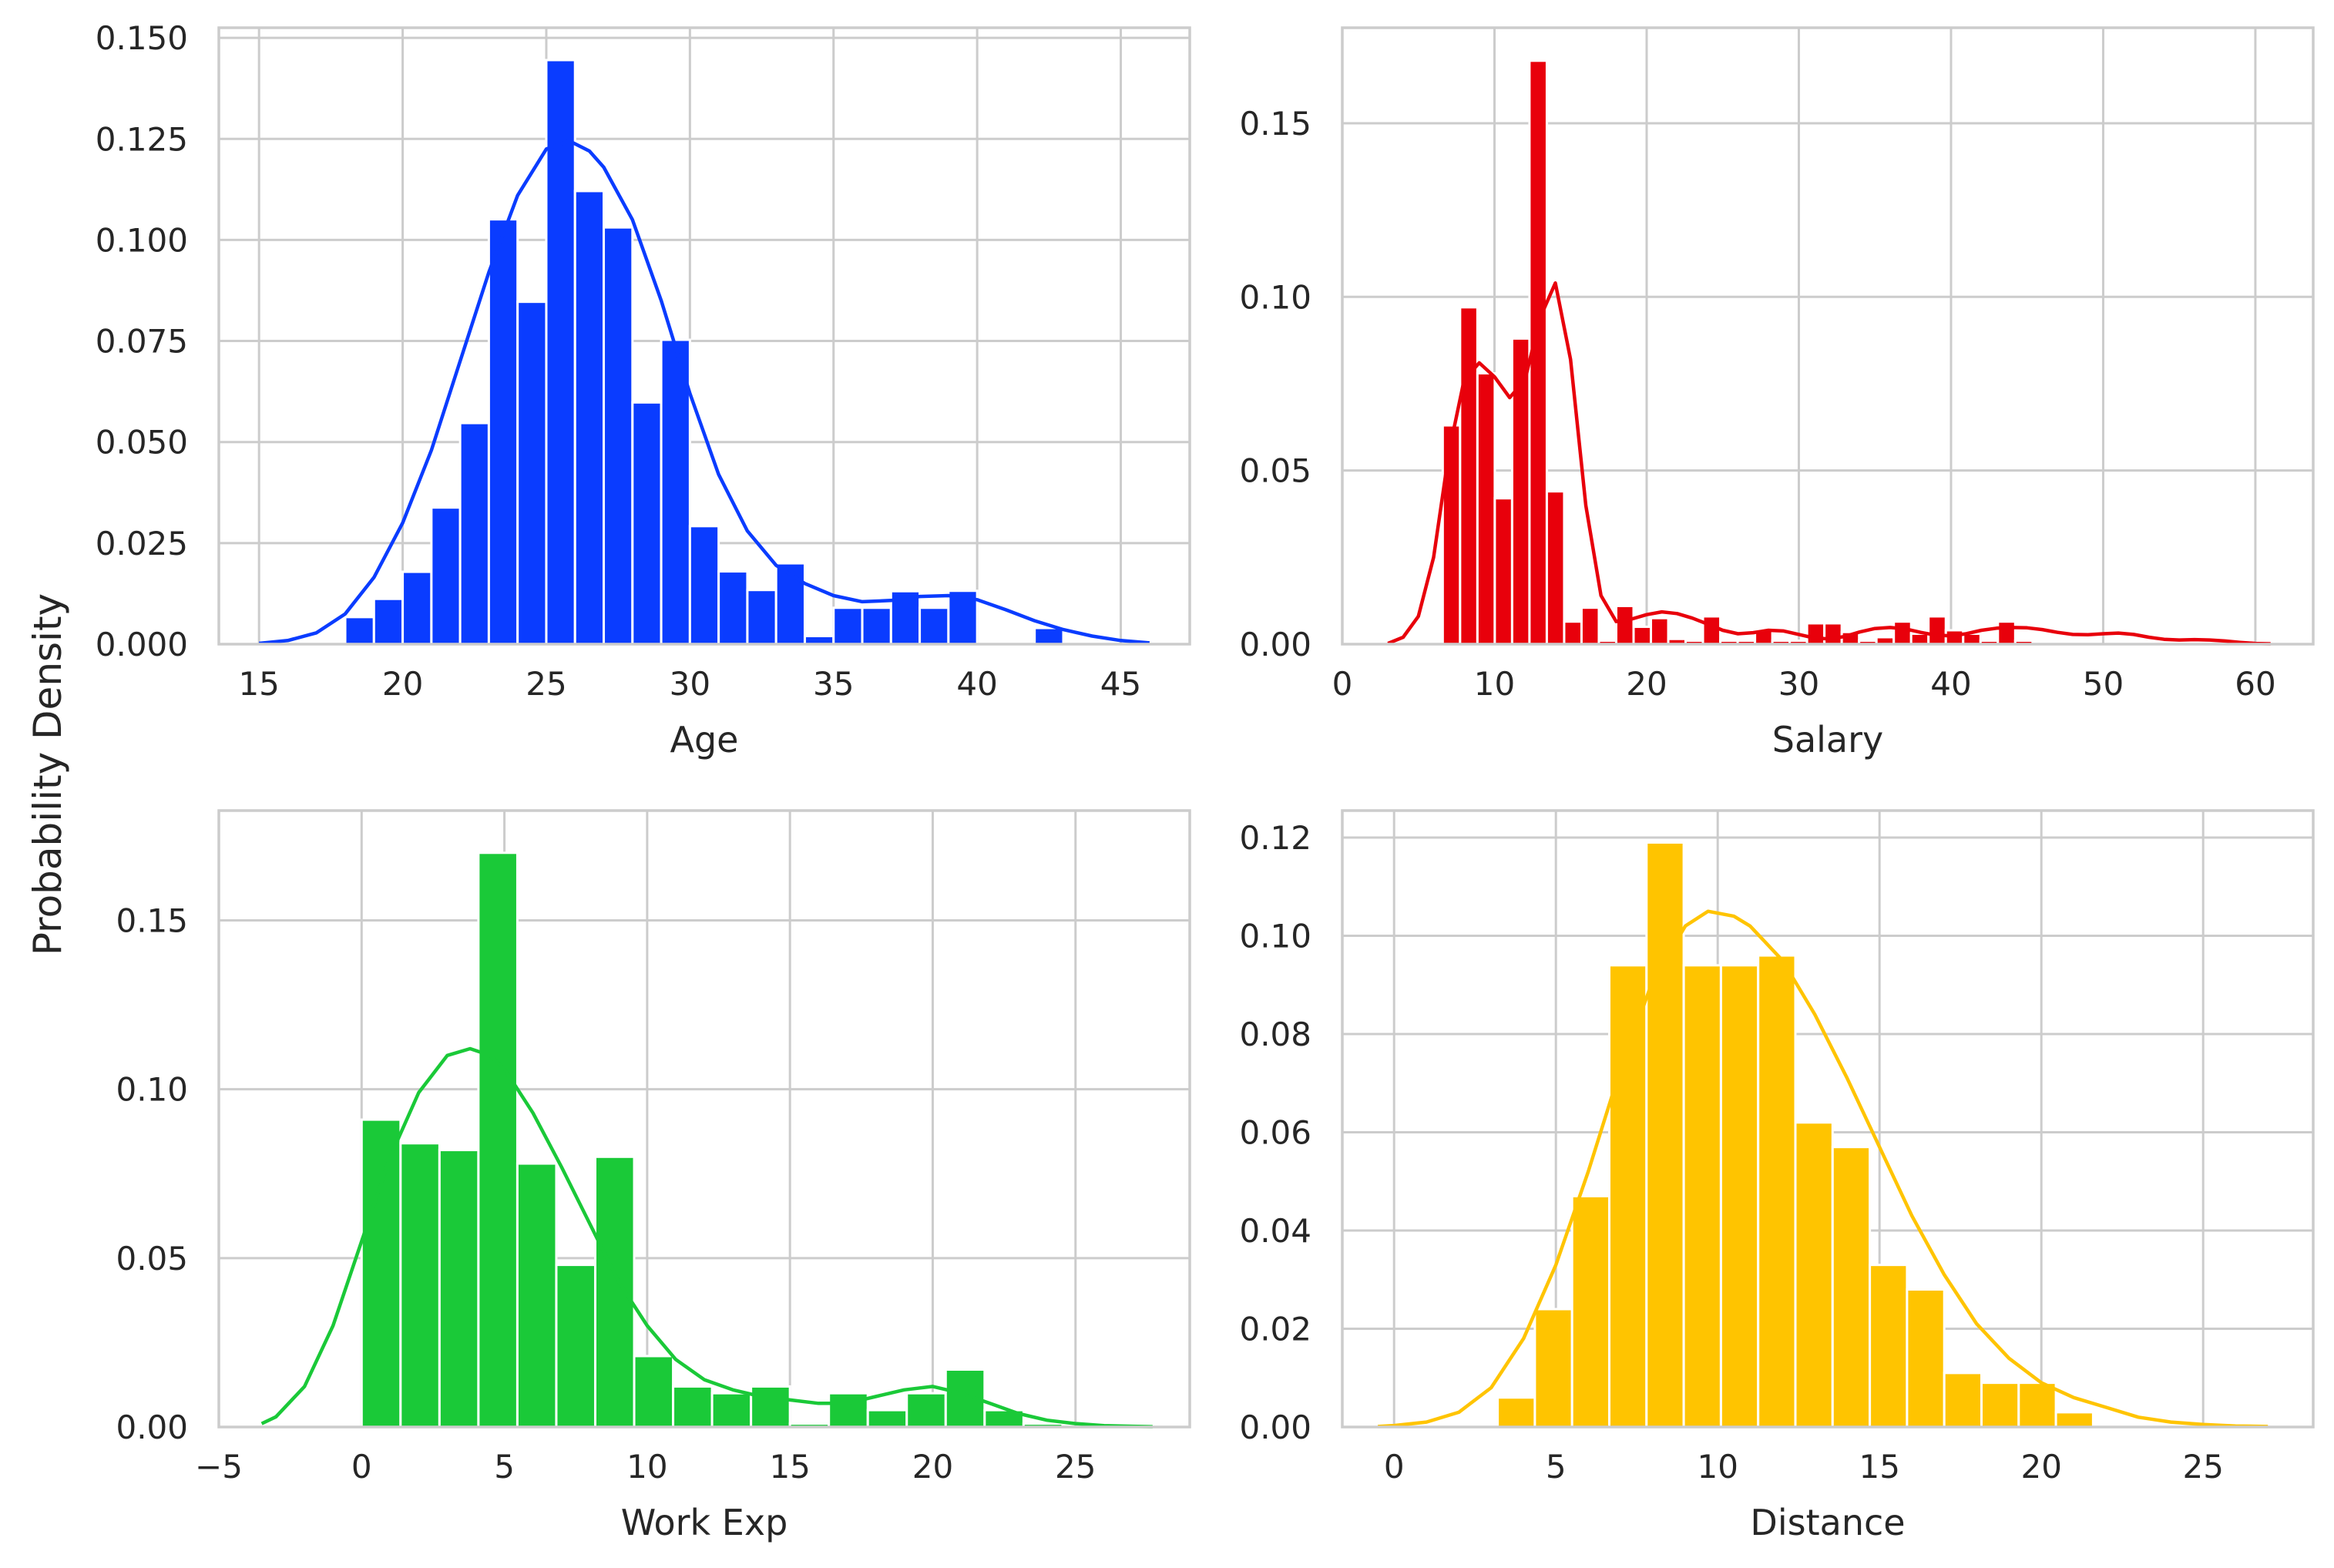  Describe the element at coordinates (789, 1467) in the screenshot. I see `x-tick-label: 15` at that location.